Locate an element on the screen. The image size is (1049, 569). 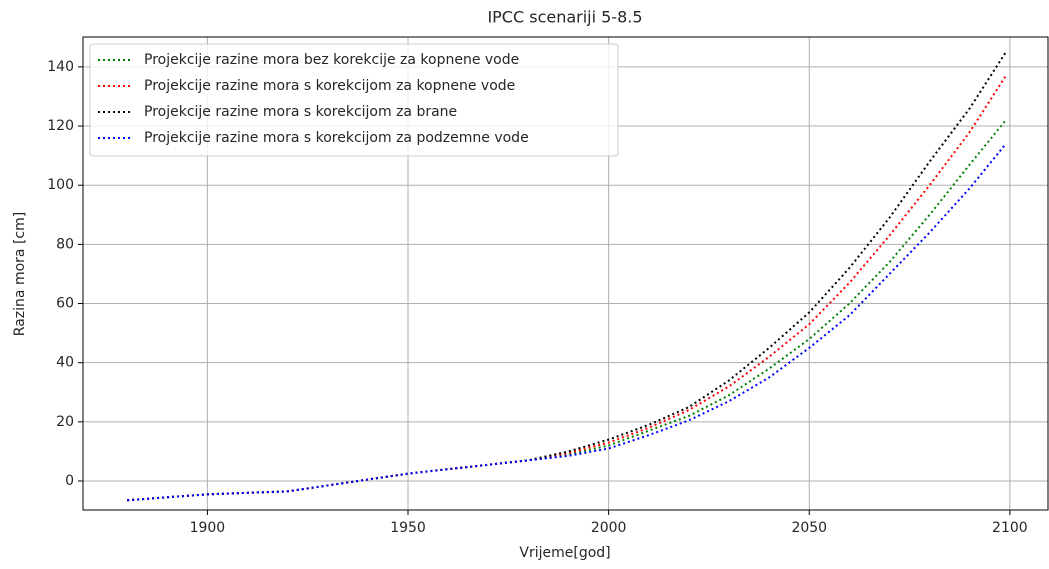
x-tick-label: 2050 is located at coordinates (809, 528).